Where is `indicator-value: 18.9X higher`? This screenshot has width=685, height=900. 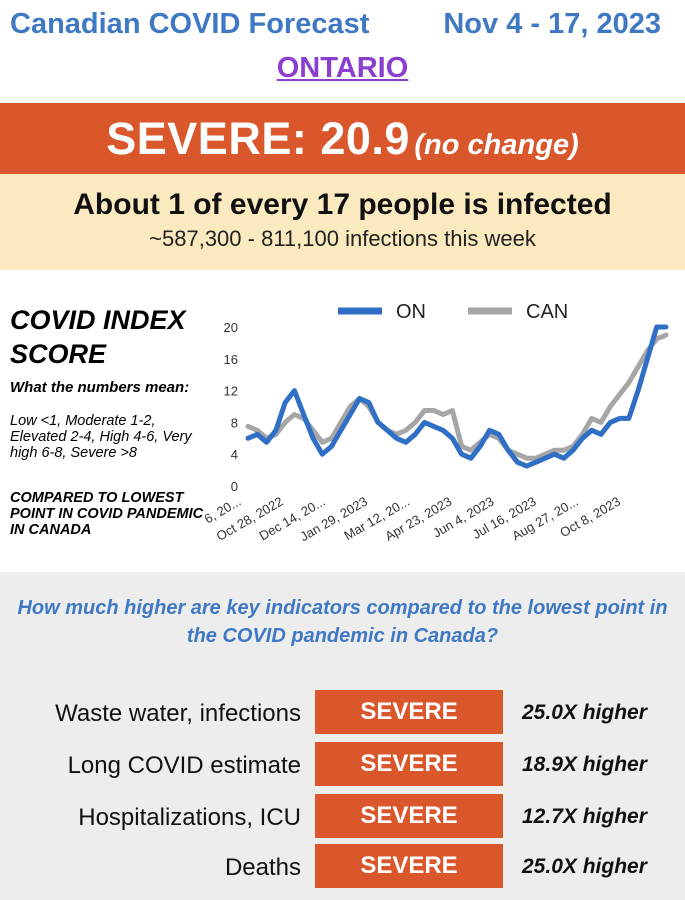 indicator-value: 18.9X higher is located at coordinates (584, 764).